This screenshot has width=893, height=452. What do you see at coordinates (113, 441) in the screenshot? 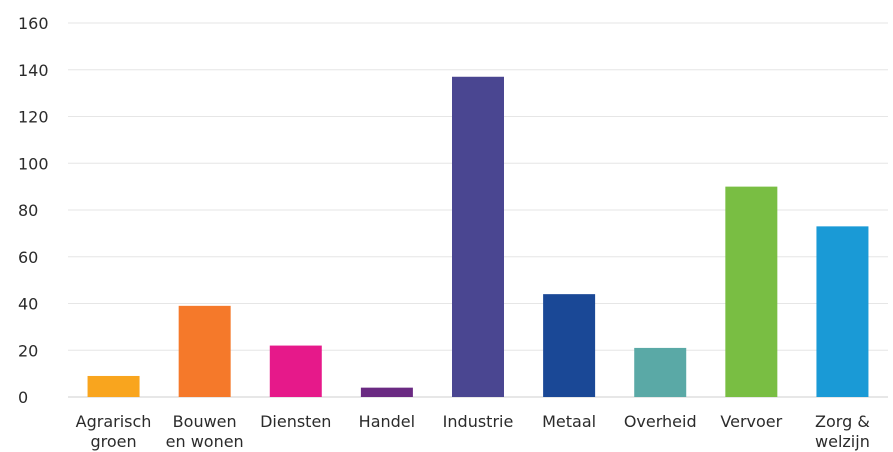
I see `x-category-label-line: groen` at bounding box center [113, 441].